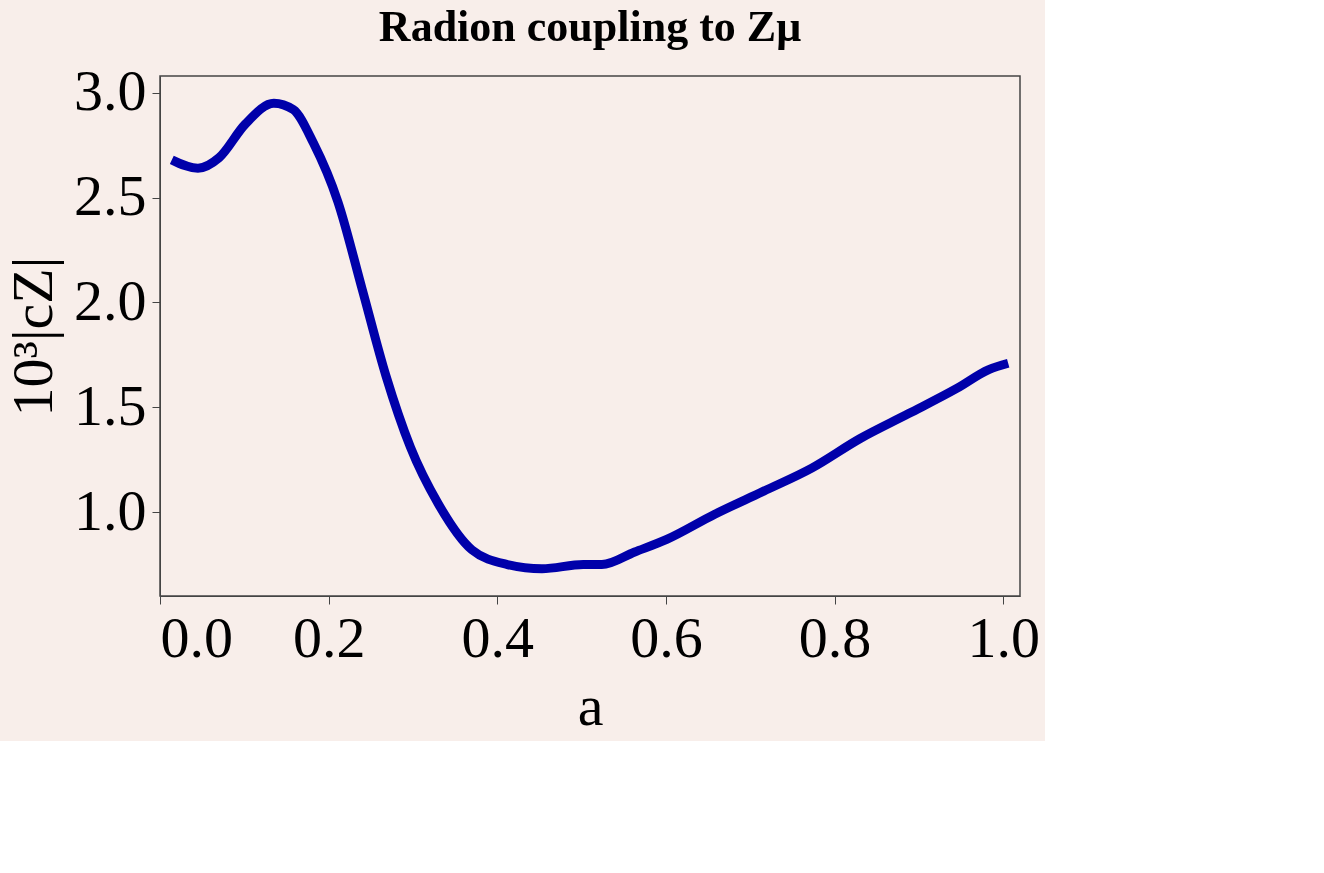 The image size is (1324, 873). Describe the element at coordinates (110, 196) in the screenshot. I see `y-tick-label: 2.5` at that location.